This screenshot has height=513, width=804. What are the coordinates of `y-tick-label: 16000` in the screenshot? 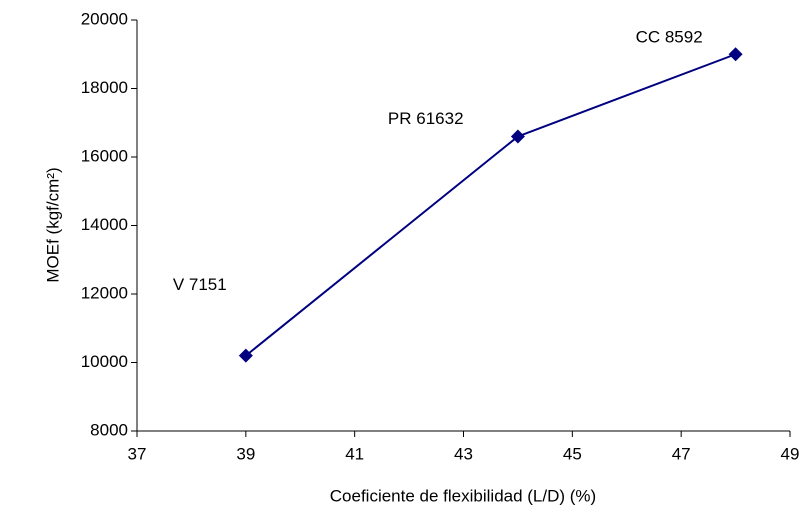 It's located at (104, 155).